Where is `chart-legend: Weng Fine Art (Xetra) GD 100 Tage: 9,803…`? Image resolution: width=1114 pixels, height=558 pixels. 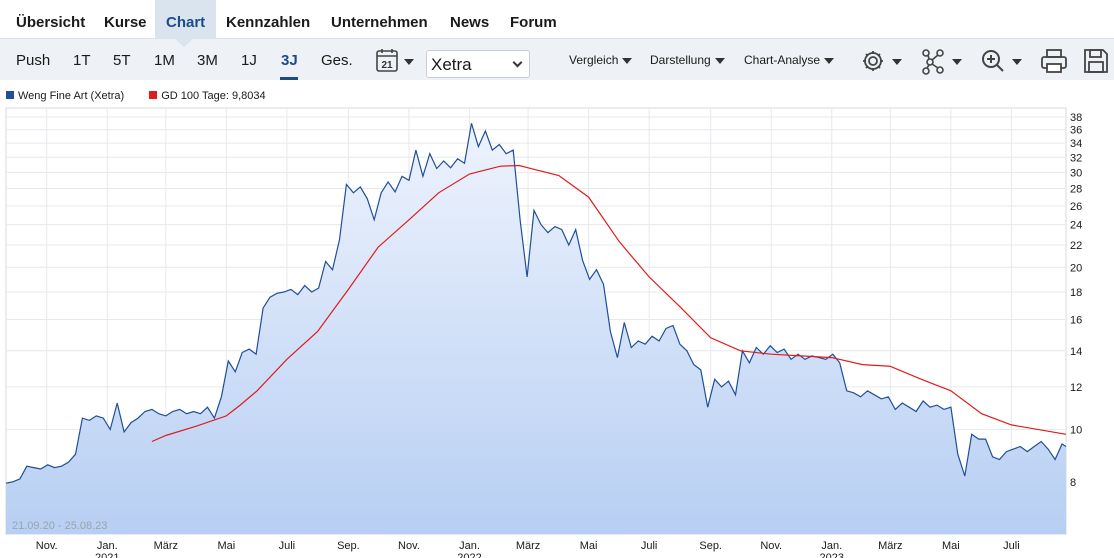
chart-legend: Weng Fine Art (Xetra) GD 100 Tage: 9,803… is located at coordinates (147, 97).